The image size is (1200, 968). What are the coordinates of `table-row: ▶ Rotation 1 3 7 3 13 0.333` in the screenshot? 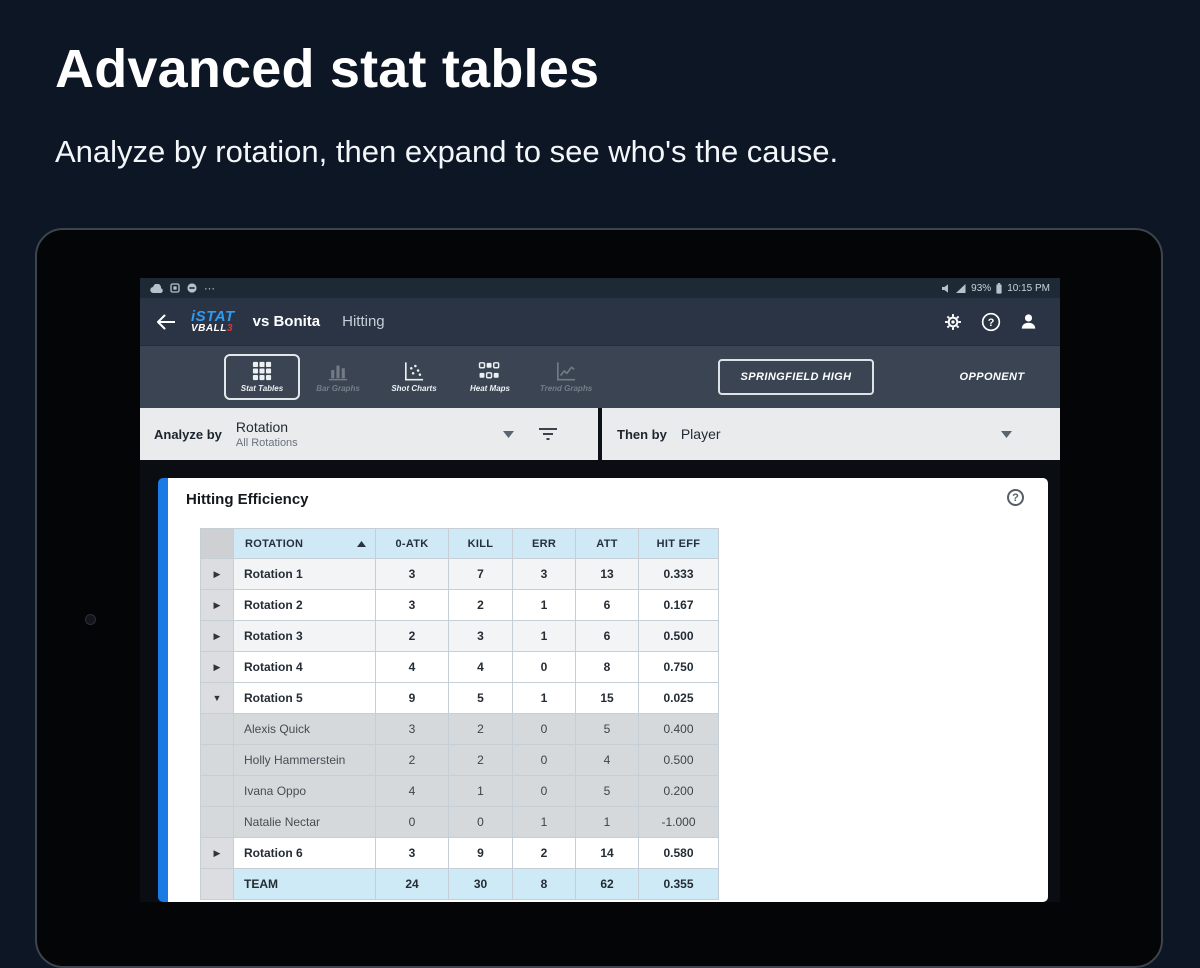 It's located at (459, 574).